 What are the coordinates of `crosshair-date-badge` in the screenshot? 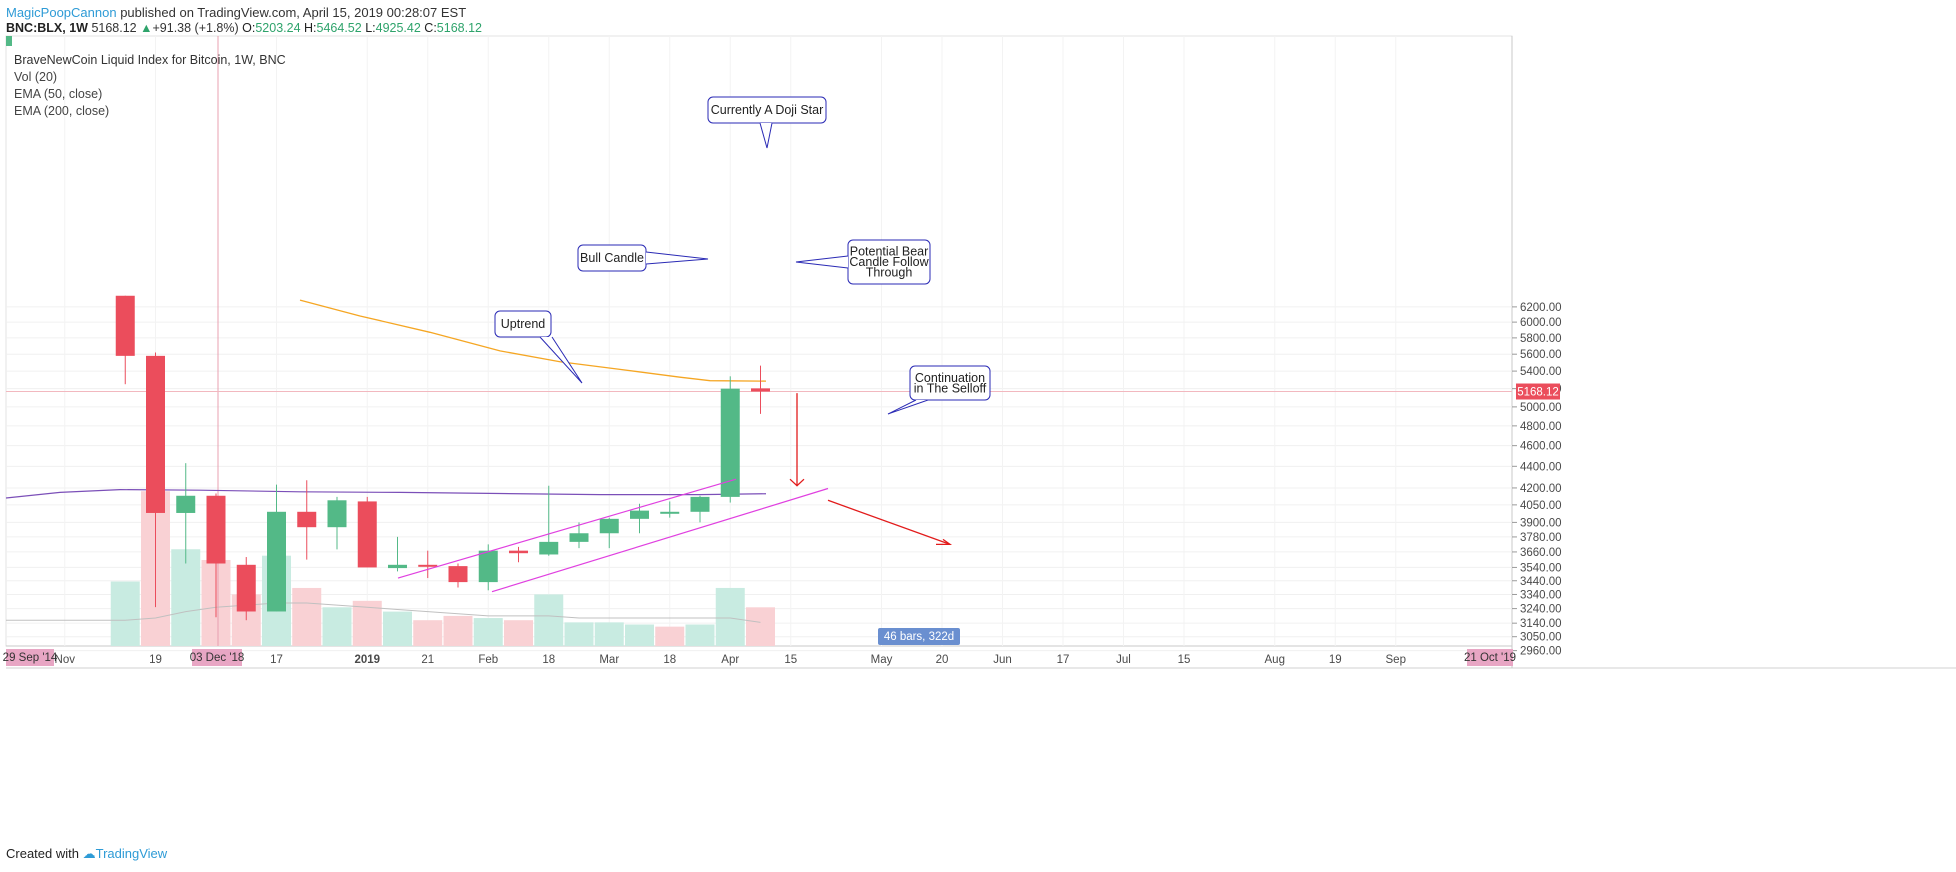 It's located at (217, 657).